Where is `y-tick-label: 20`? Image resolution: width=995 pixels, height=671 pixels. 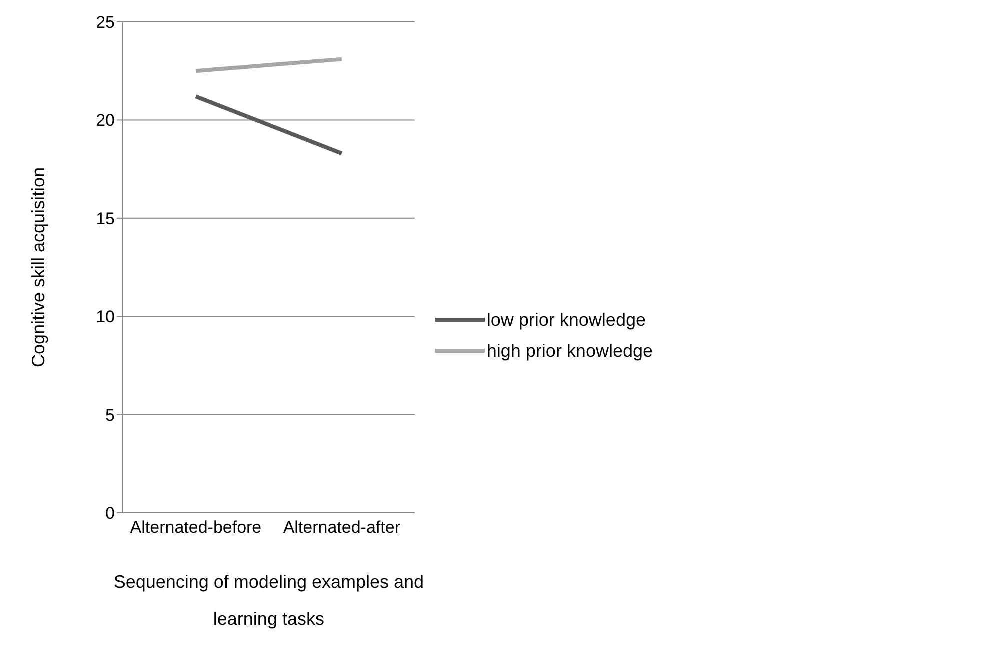
y-tick-label: 20 is located at coordinates (105, 120).